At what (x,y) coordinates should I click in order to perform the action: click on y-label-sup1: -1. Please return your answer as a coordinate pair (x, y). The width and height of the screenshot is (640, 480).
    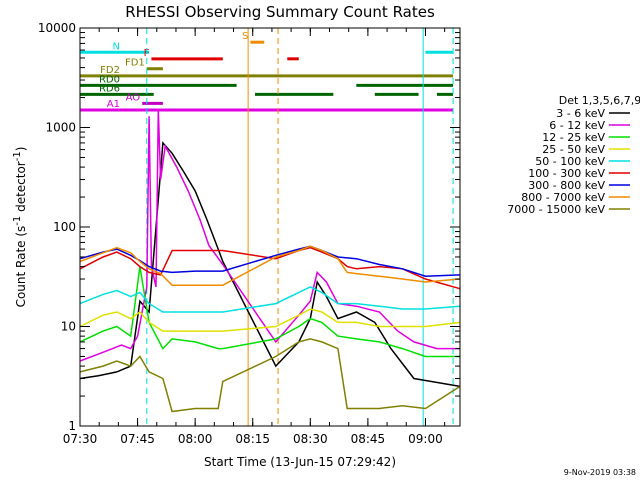
    Looking at the image, I should click on (17, 221).